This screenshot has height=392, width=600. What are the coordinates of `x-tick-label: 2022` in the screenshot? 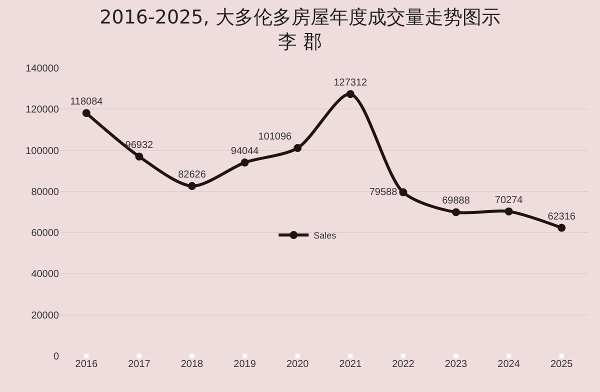 It's located at (403, 364).